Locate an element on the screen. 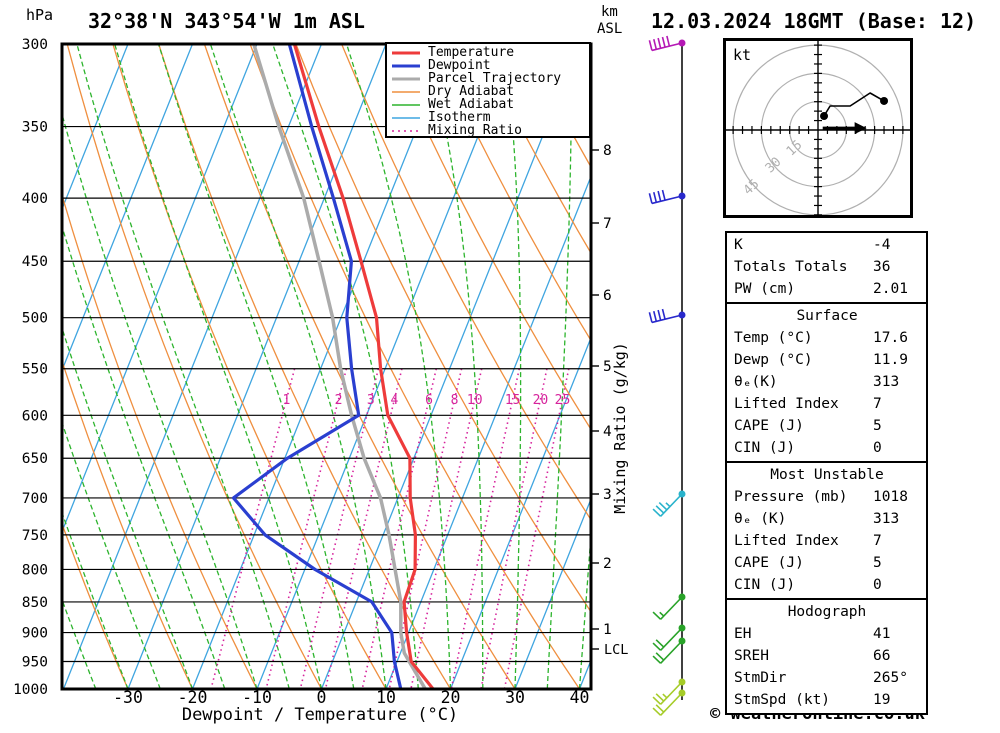  mixing-ratio-label: 25 is located at coordinates (563, 400).